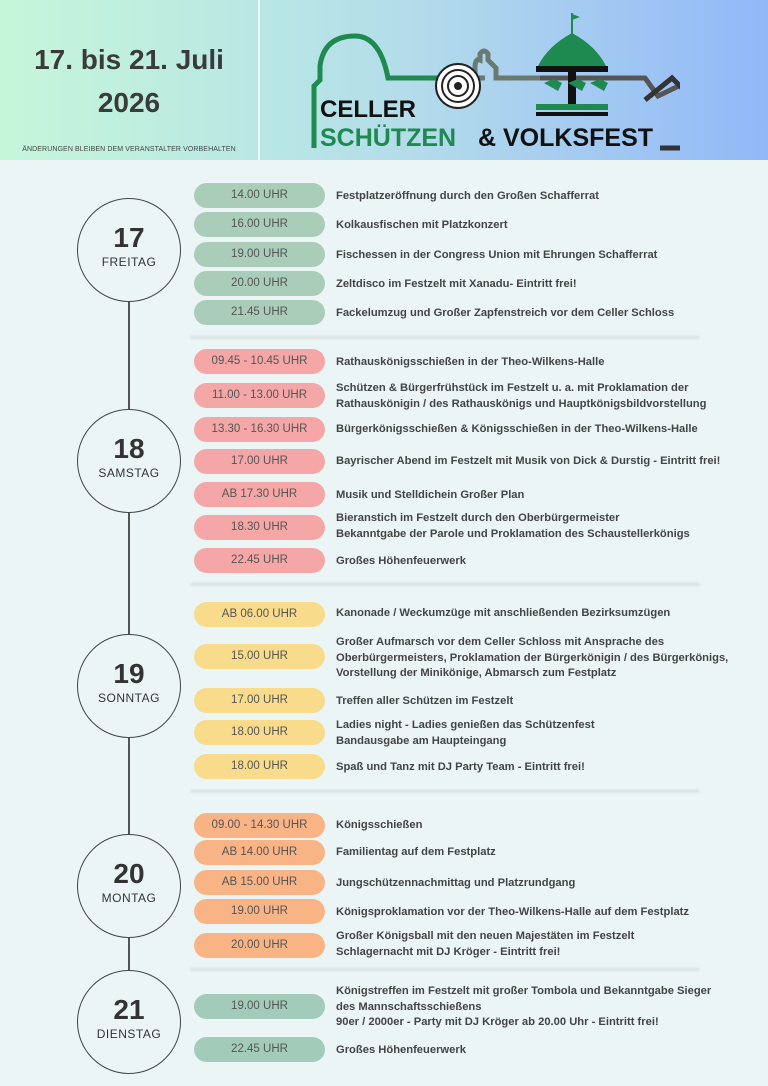  What do you see at coordinates (129, 898) in the screenshot?
I see `weekday: MONTAG` at bounding box center [129, 898].